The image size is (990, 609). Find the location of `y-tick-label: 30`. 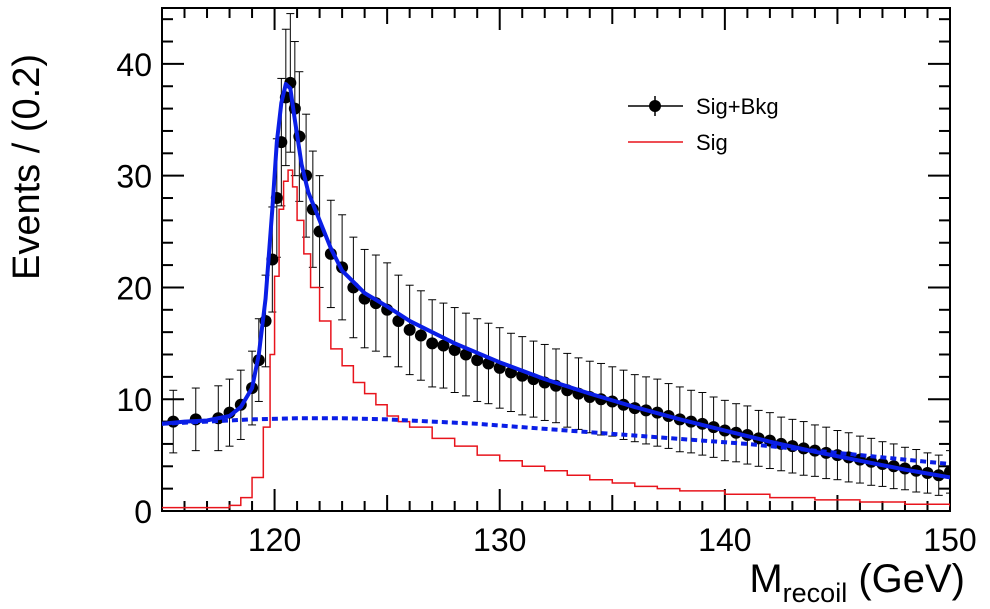

y-tick-label: 30 is located at coordinates (134, 177).